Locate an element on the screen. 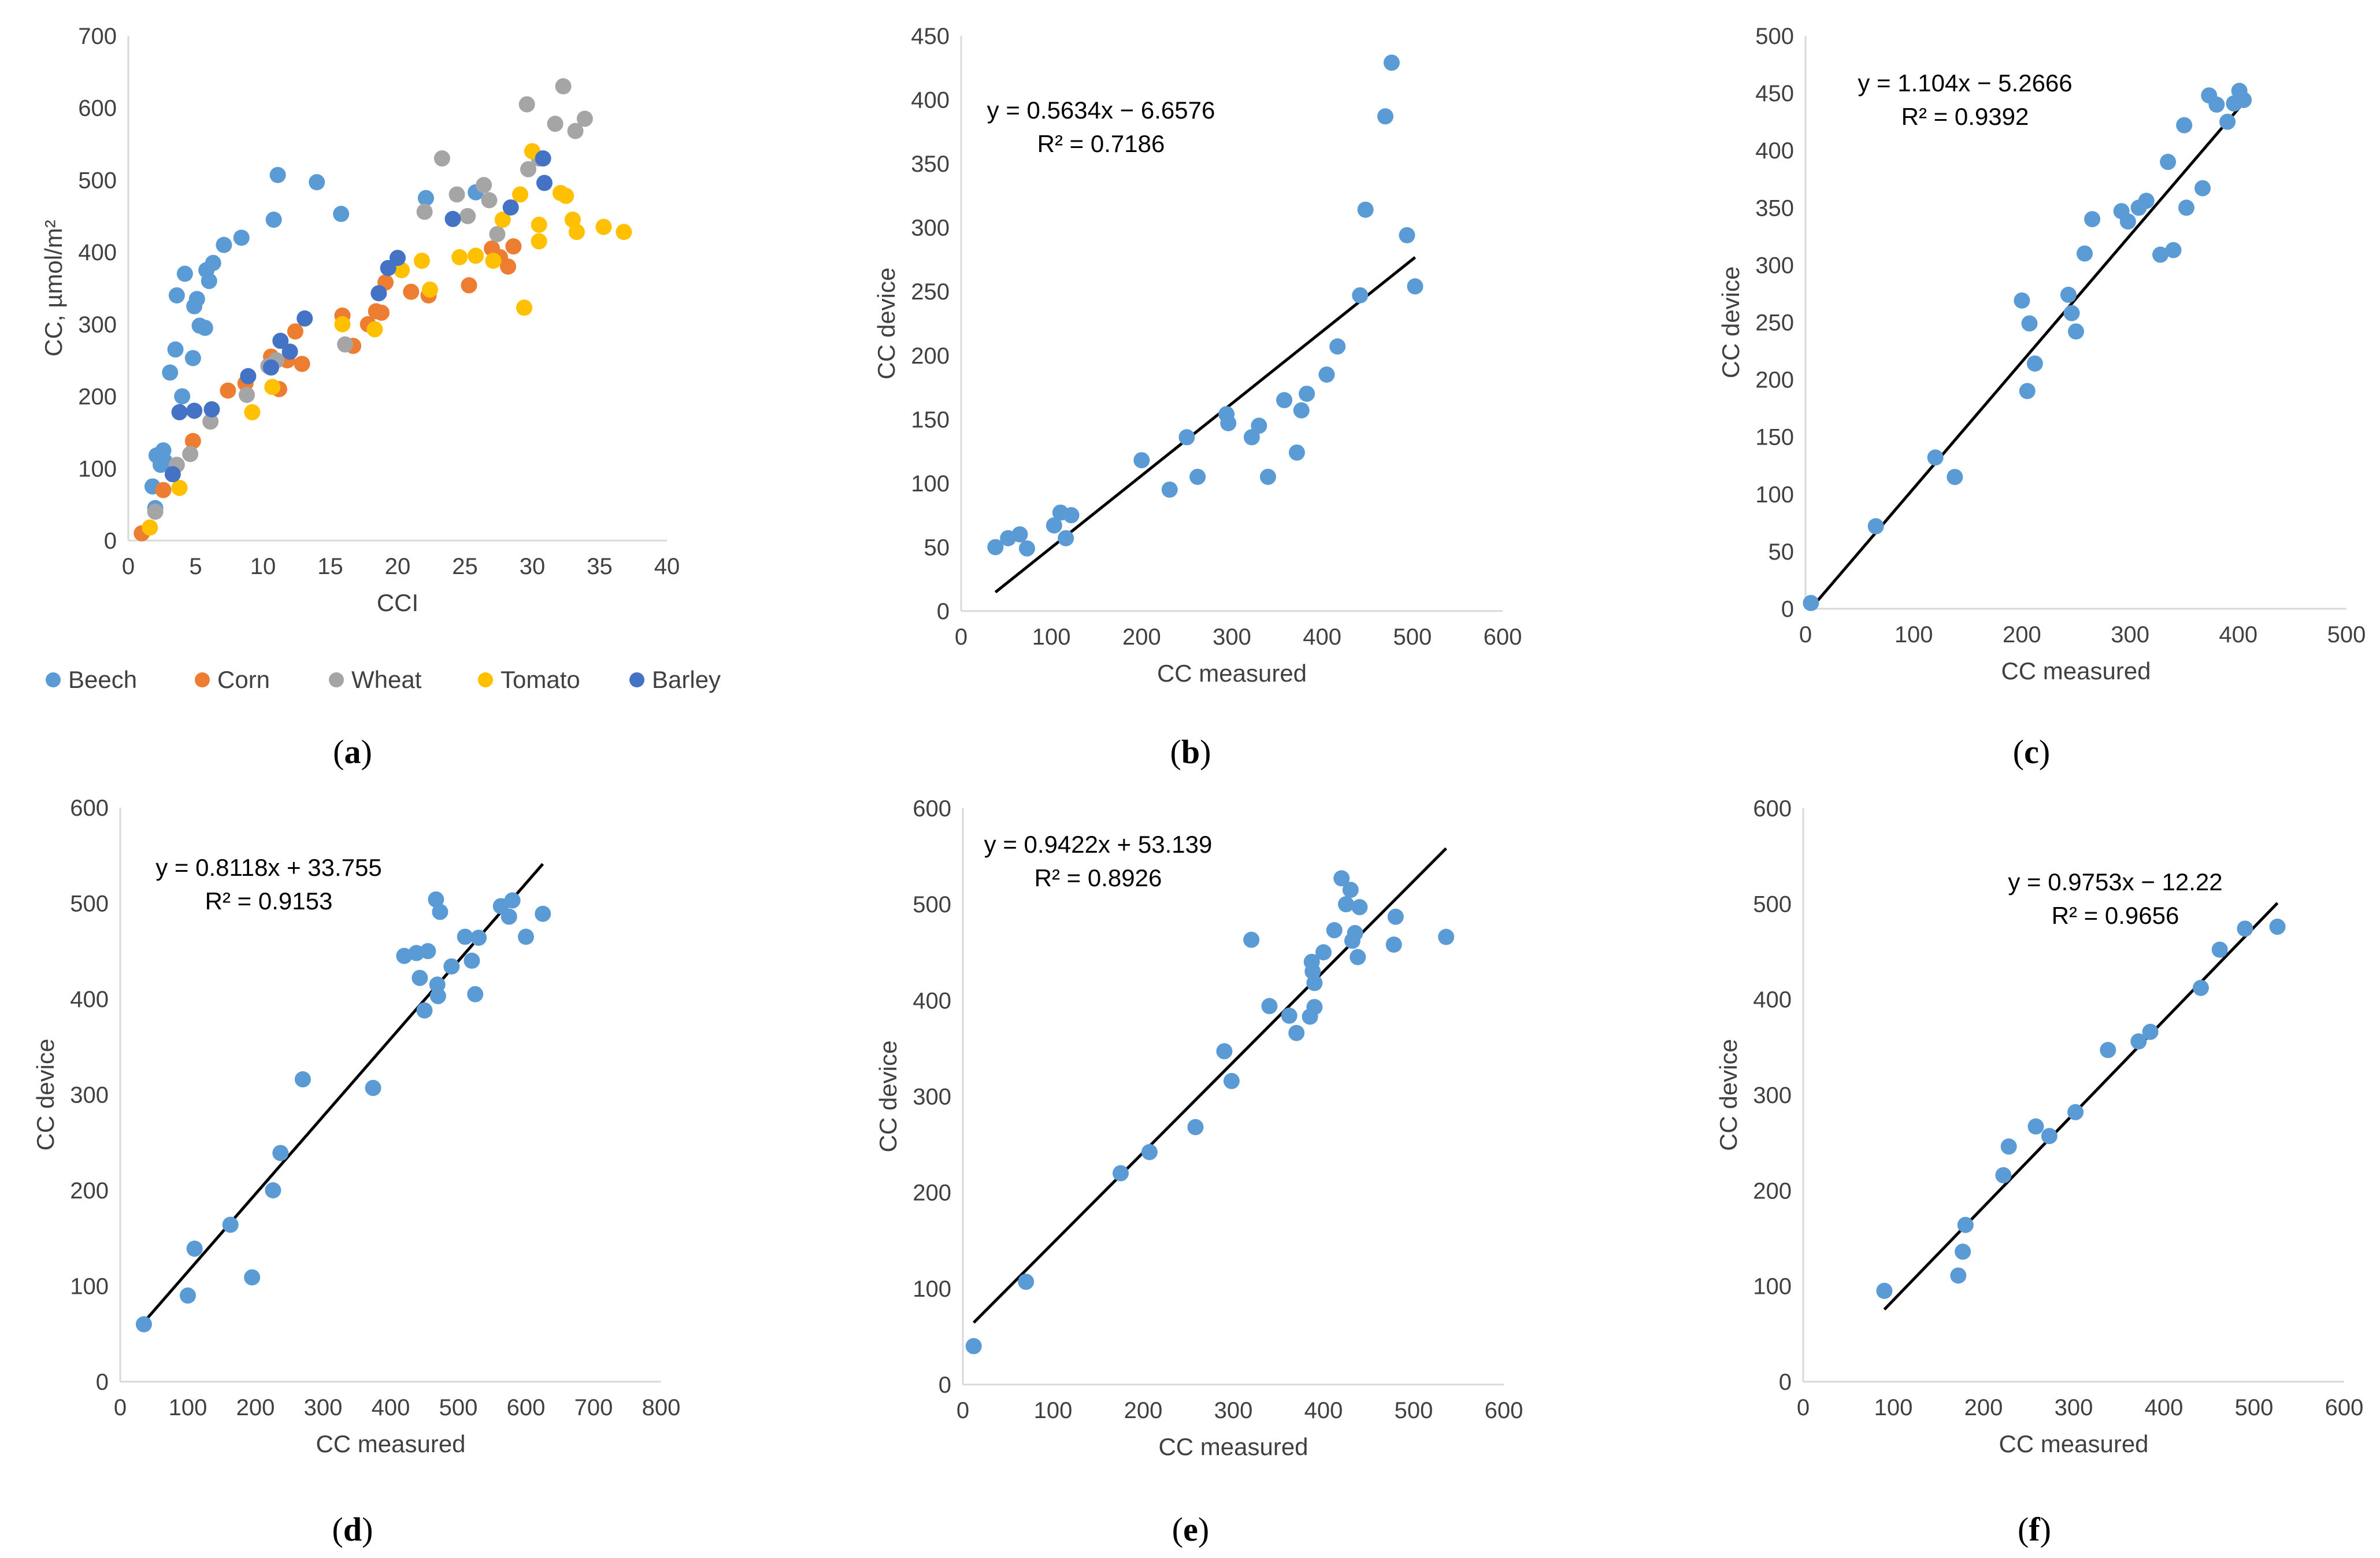 The height and width of the screenshot is (1558, 2380). y-tick-label: 500 is located at coordinates (89, 904).